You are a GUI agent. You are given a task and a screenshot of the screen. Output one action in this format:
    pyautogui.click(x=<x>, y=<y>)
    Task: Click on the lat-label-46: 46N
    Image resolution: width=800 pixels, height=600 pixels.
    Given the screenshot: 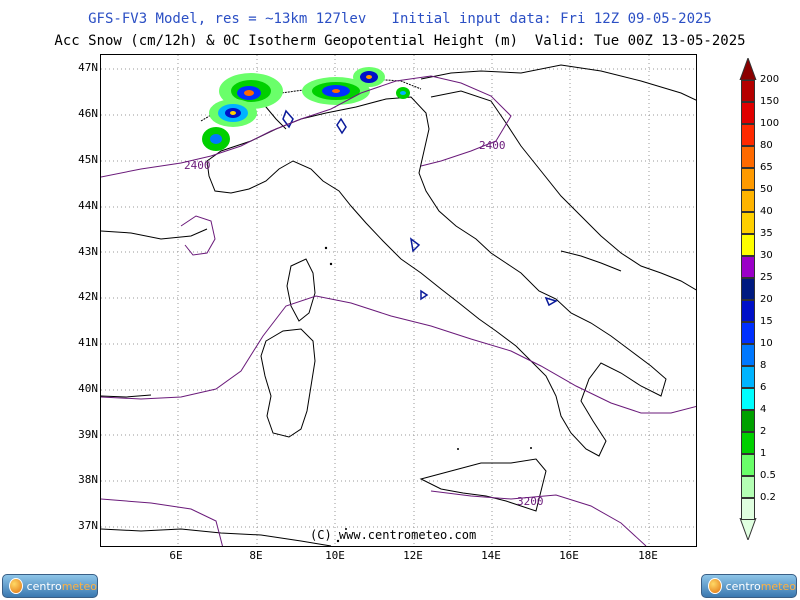 What is the action you would take?
    pyautogui.click(x=88, y=113)
    